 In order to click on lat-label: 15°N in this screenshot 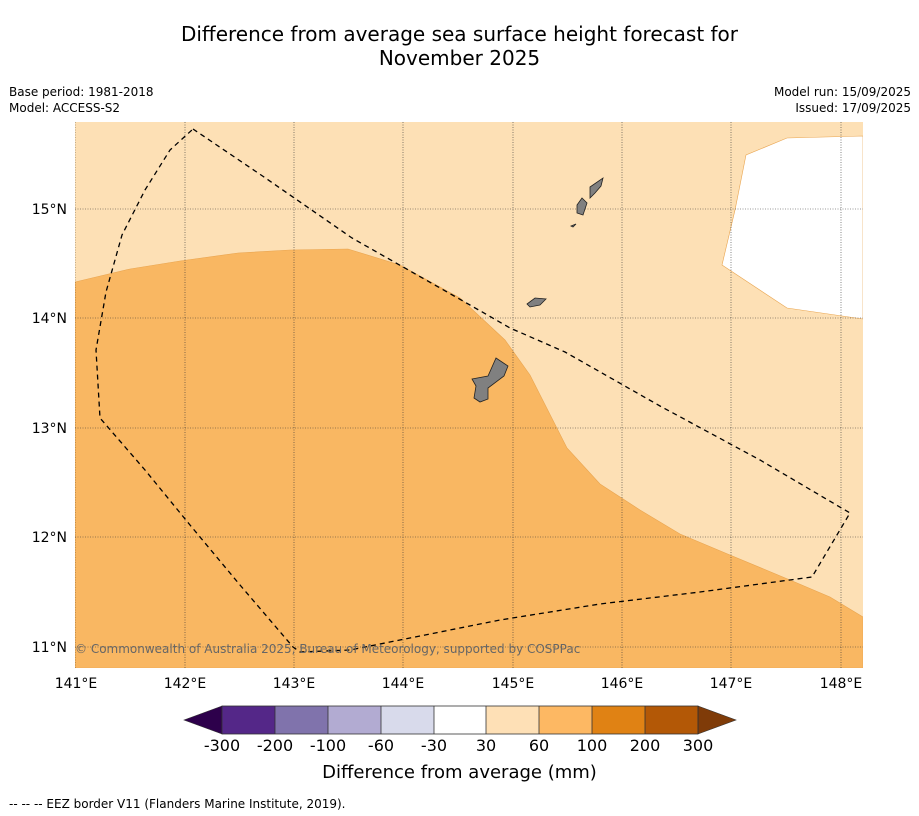, I will do `click(49, 210)`.